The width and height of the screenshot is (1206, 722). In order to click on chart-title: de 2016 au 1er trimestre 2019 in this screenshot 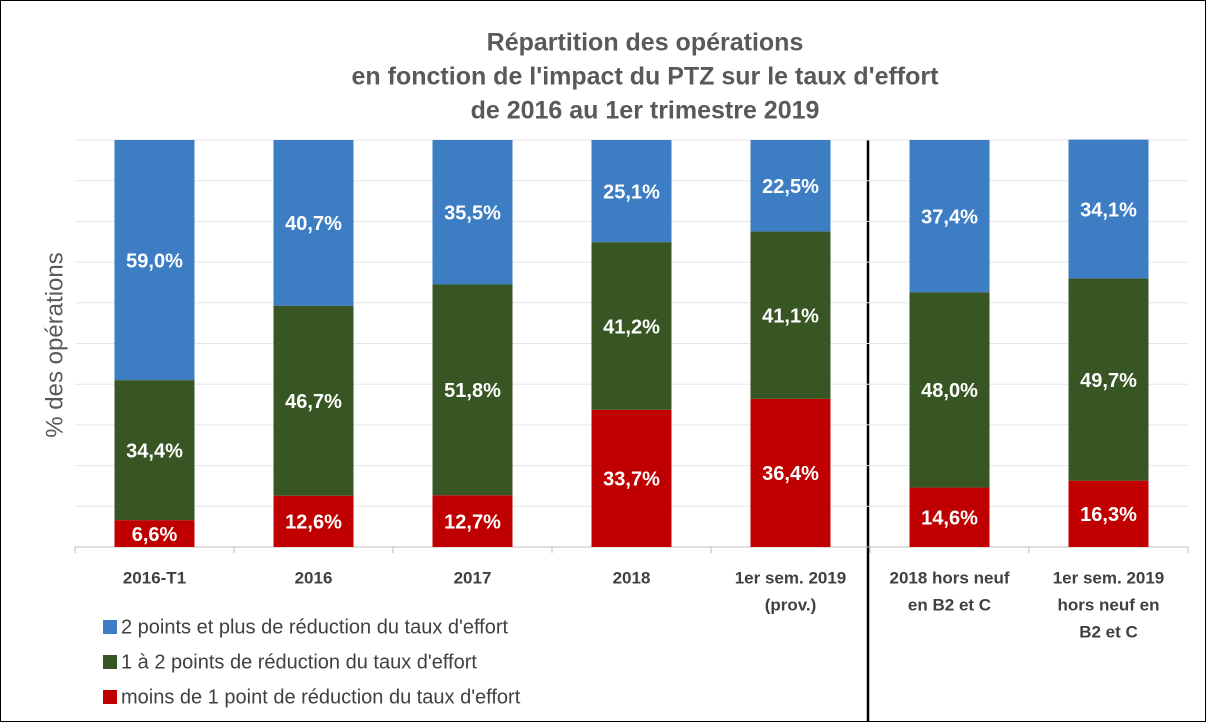, I will do `click(645, 111)`.